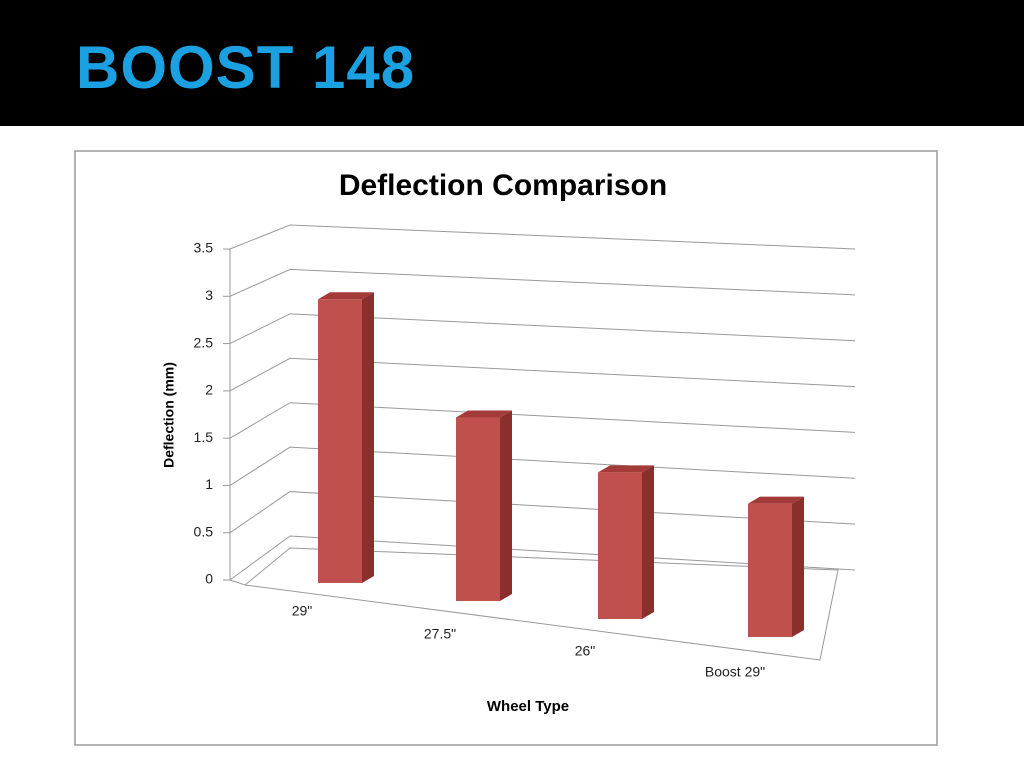  I want to click on x-tick-label: 29", so click(302, 611).